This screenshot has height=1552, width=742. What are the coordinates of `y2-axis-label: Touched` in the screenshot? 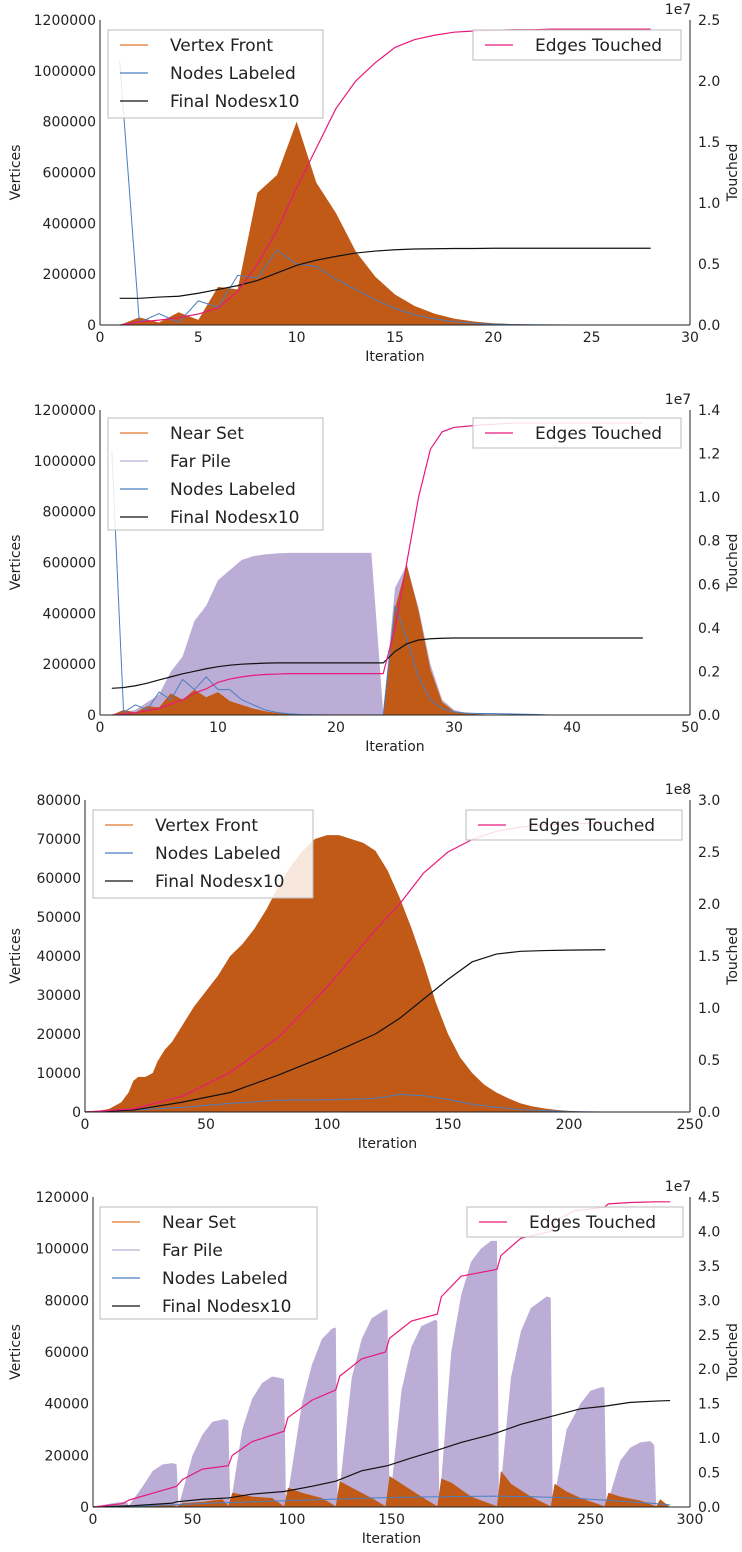 It's located at (733, 563).